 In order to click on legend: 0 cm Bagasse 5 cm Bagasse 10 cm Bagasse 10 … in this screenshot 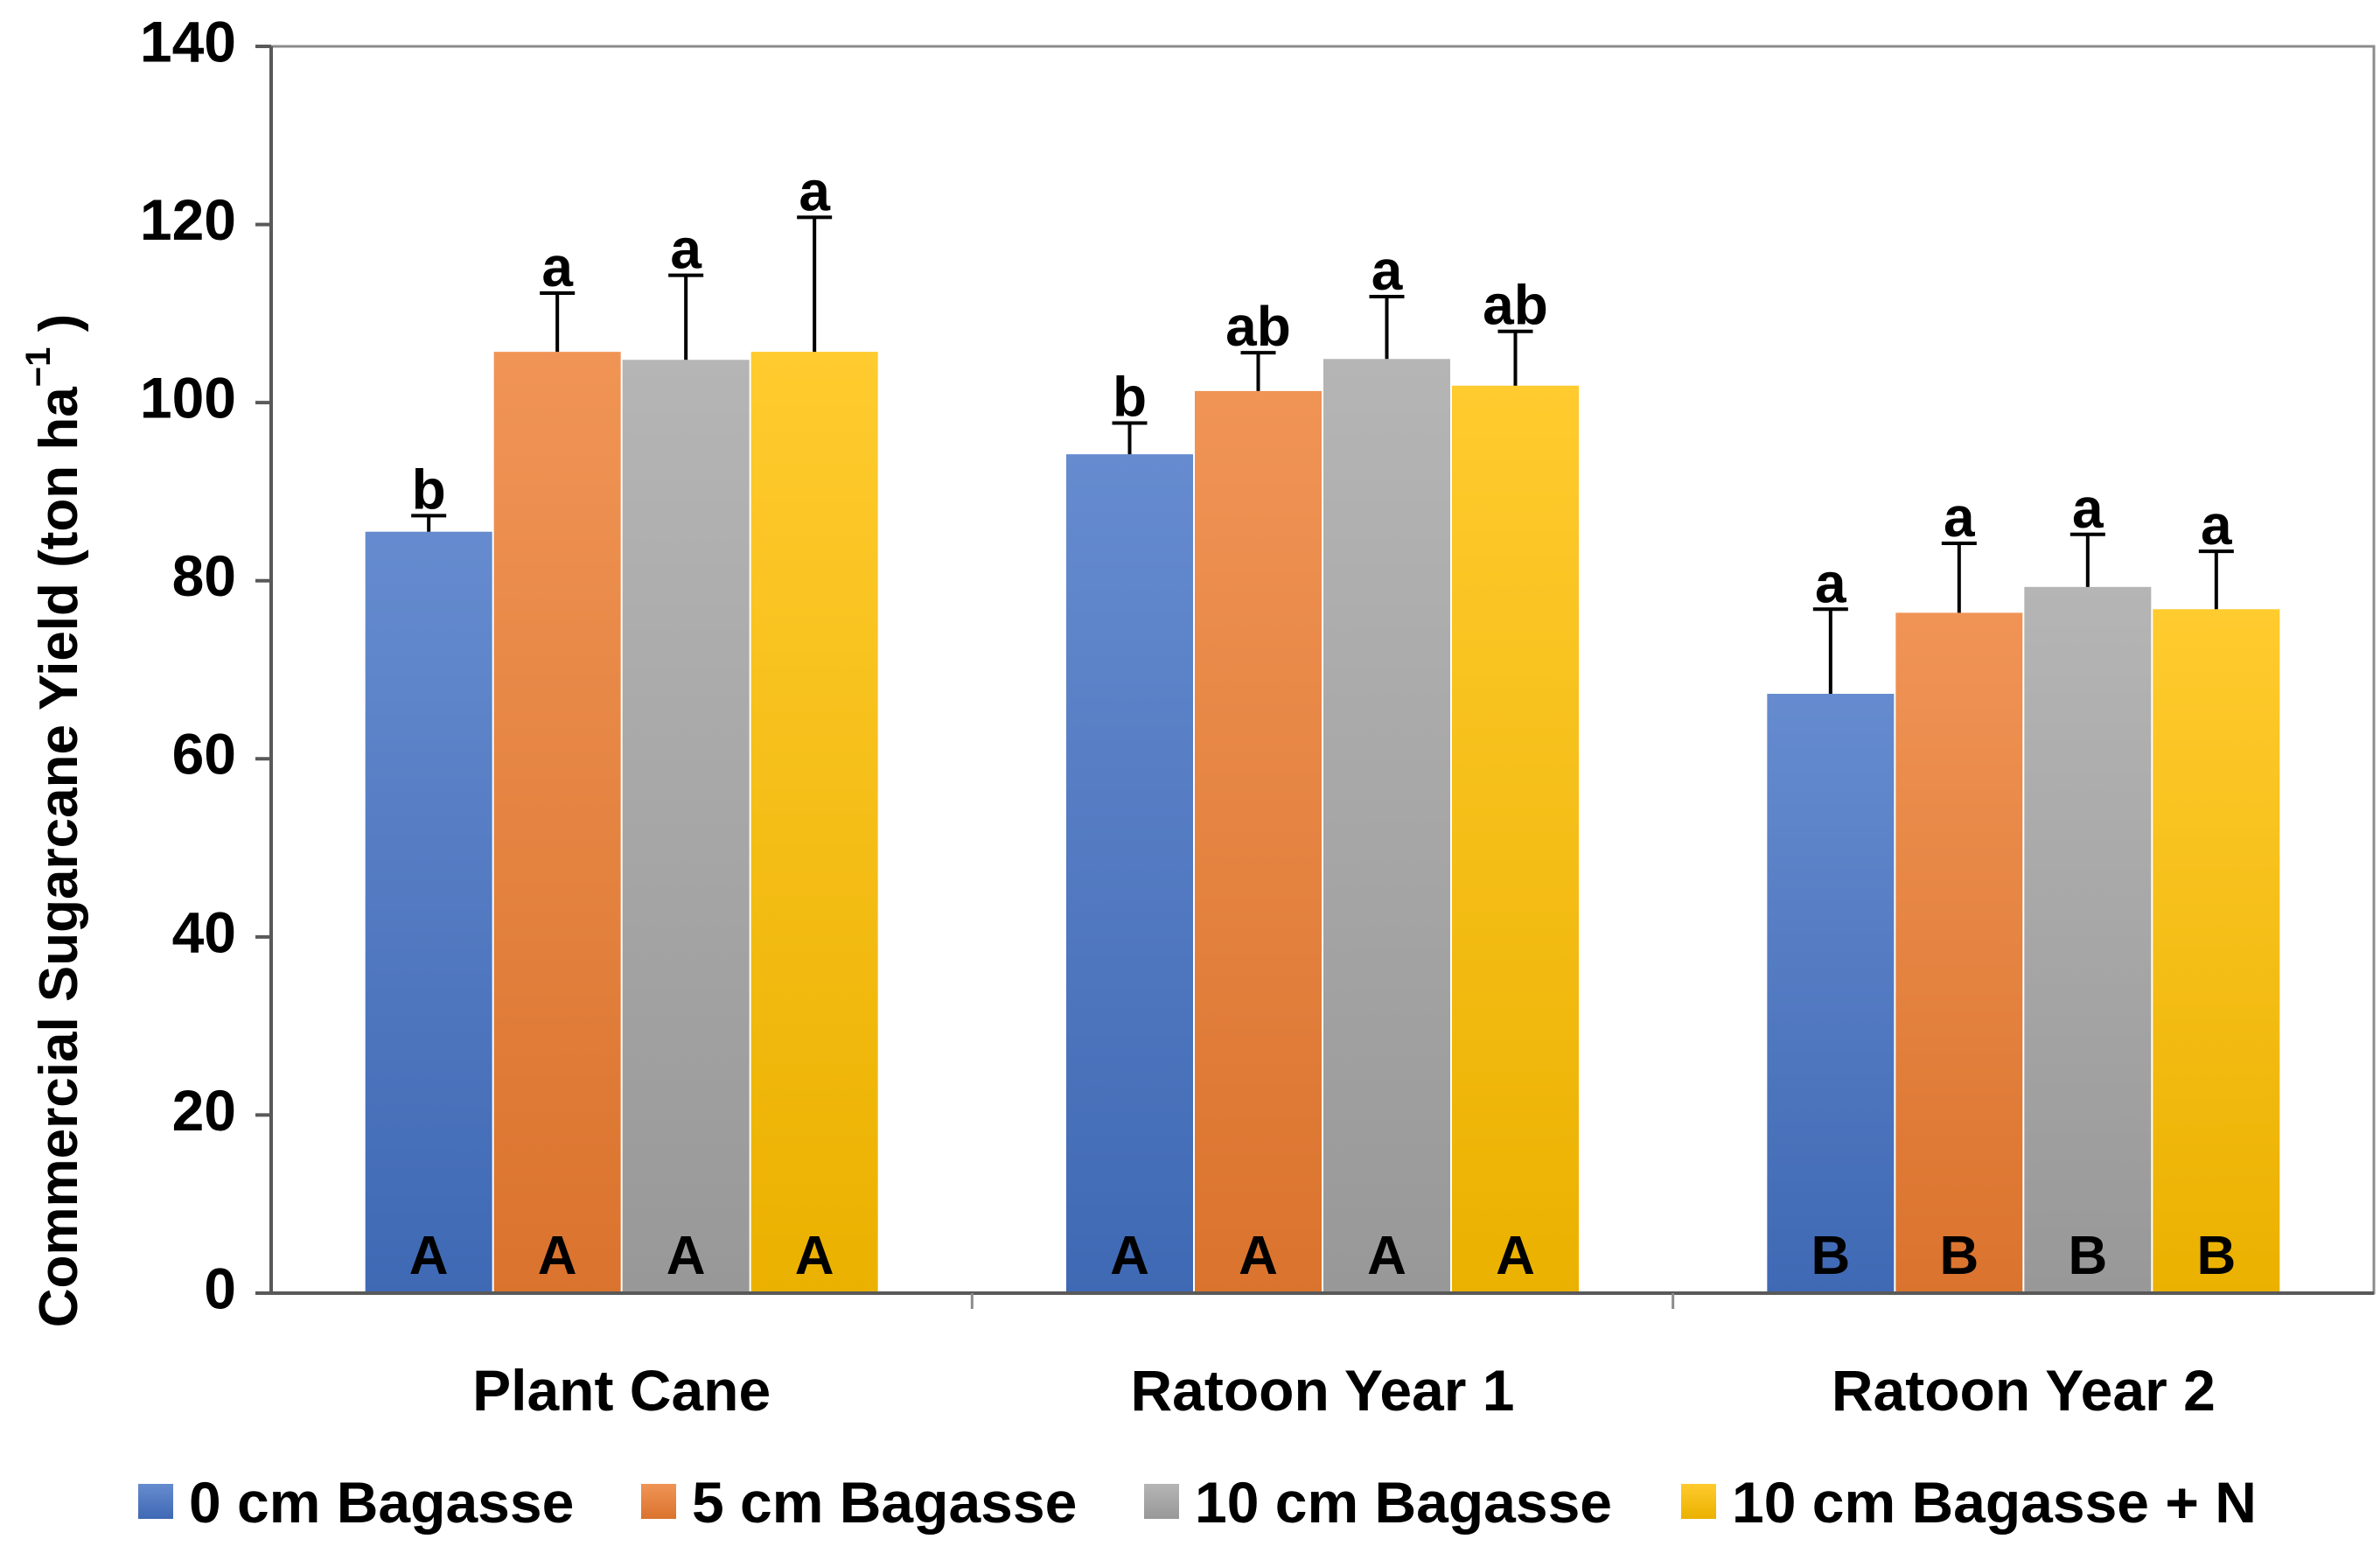, I will do `click(1197, 1502)`.